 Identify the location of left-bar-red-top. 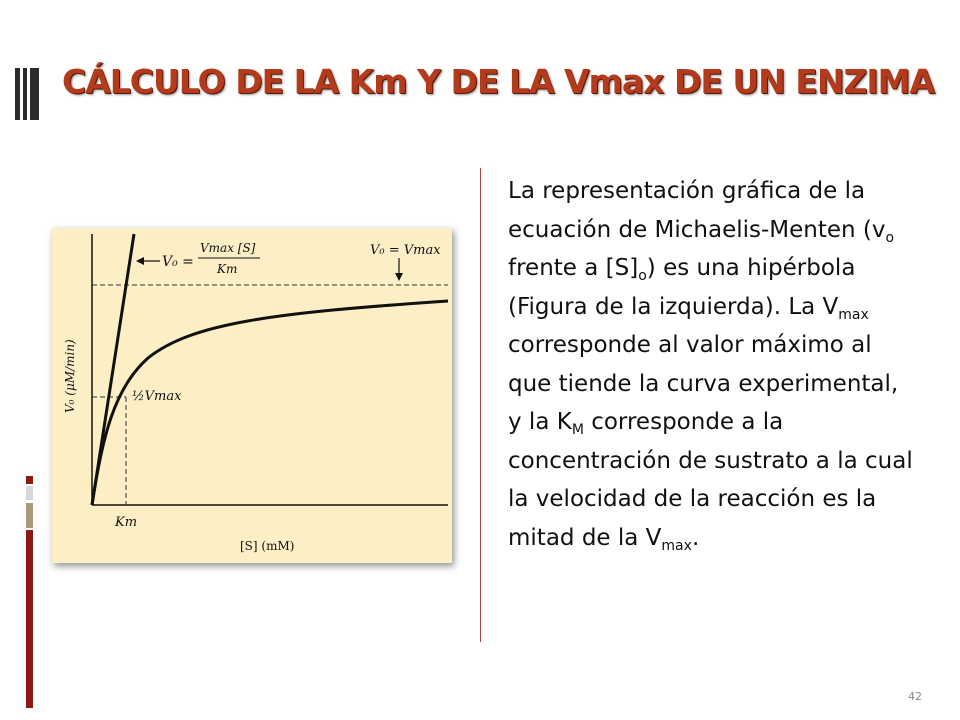
(29, 480).